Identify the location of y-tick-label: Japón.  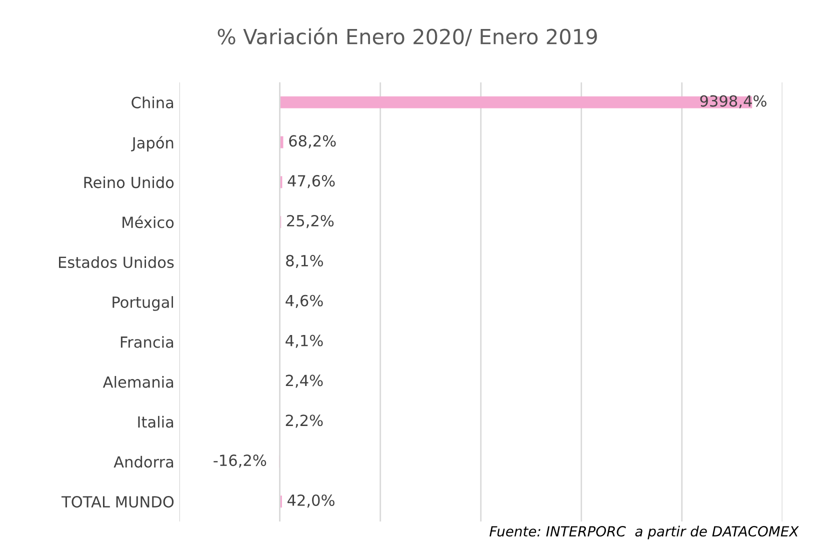
(152, 144).